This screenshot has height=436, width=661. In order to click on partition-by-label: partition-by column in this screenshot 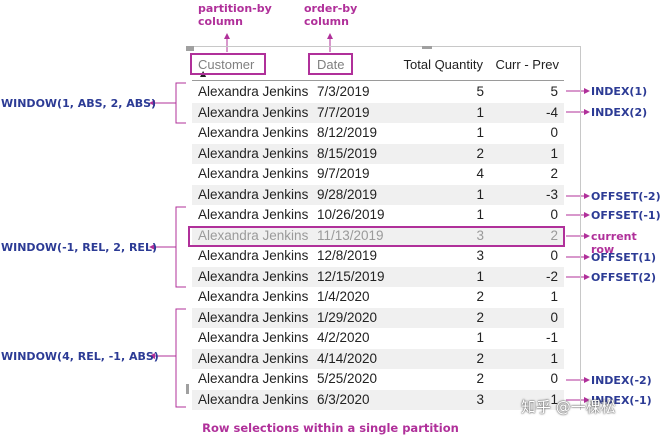, I will do `click(235, 15)`.